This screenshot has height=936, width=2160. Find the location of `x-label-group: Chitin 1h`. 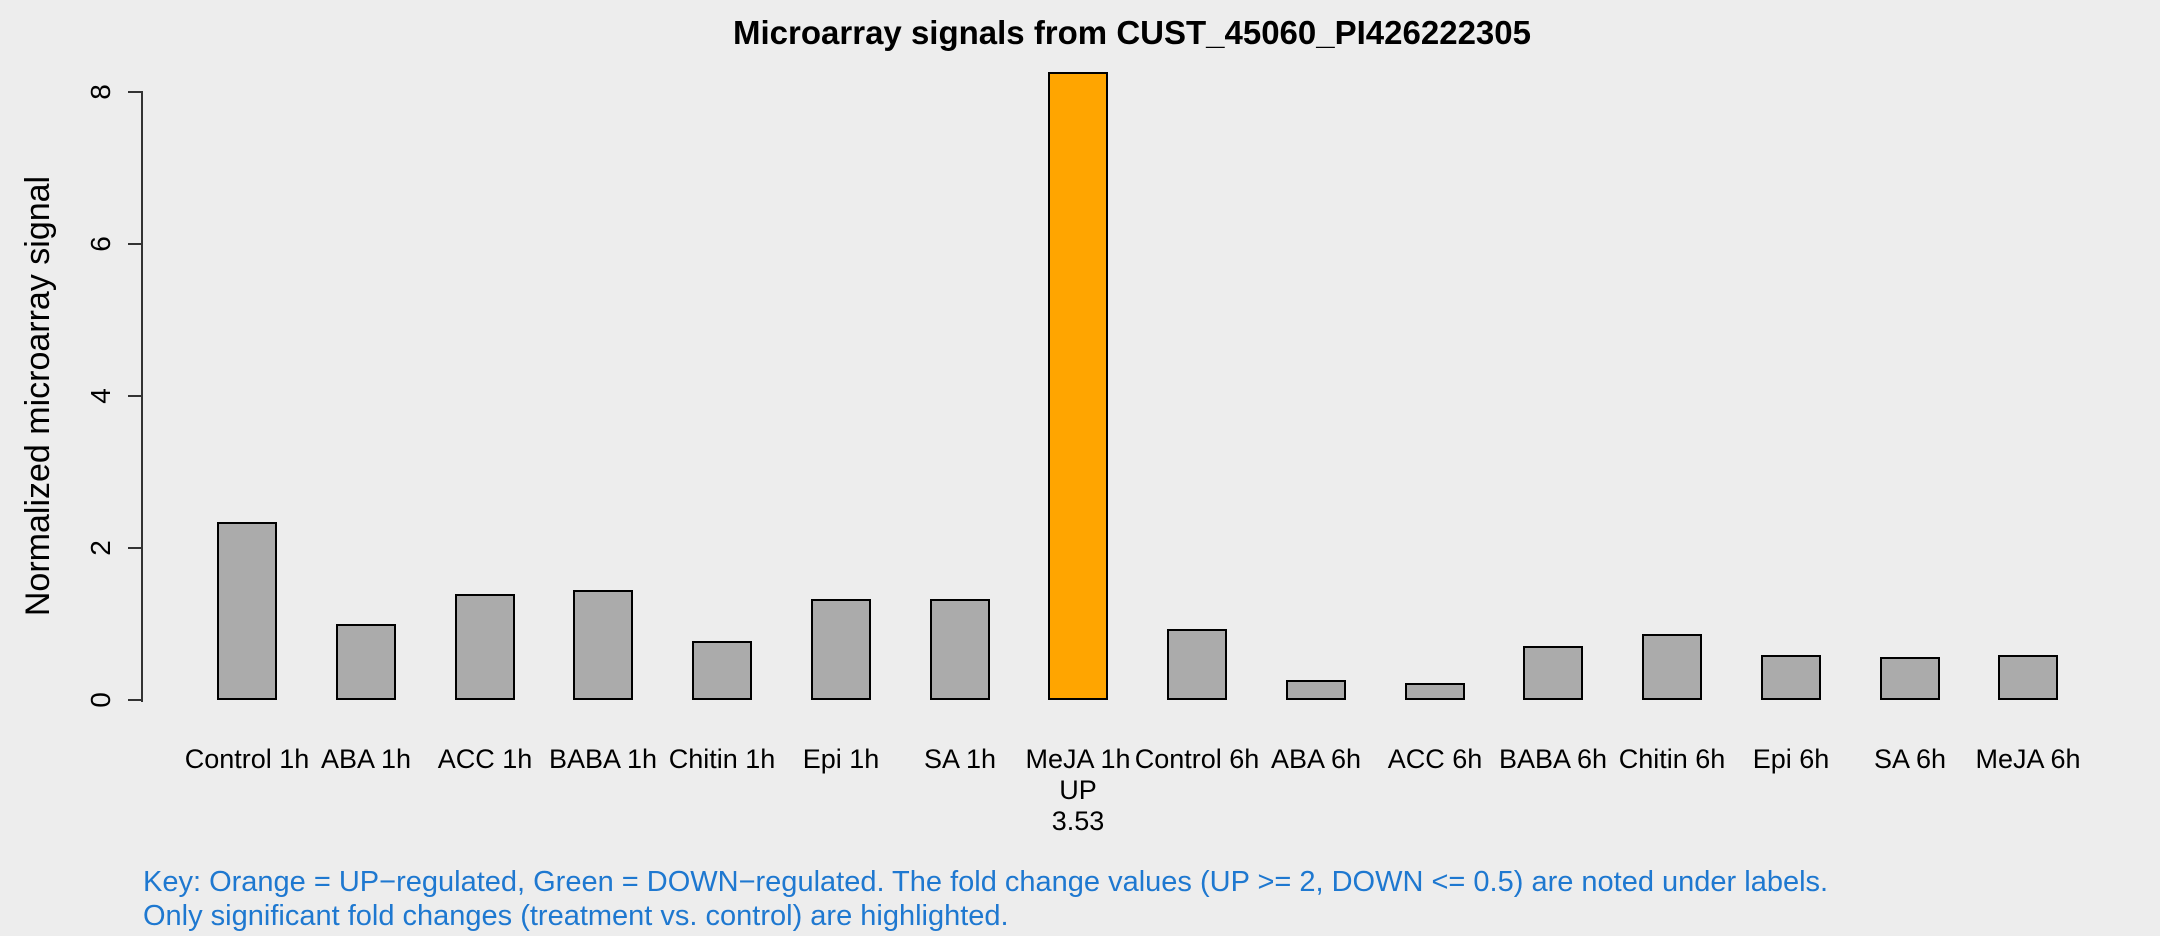

x-label-group: Chitin 1h is located at coordinates (722, 759).